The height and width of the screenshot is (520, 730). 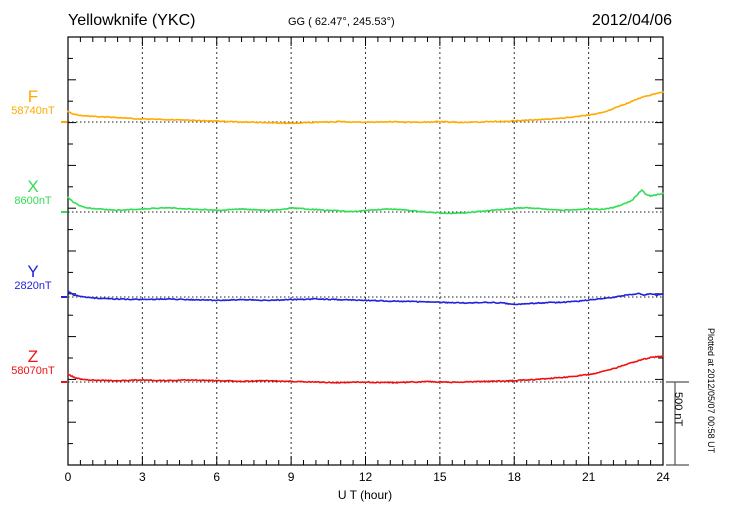 What do you see at coordinates (142, 477) in the screenshot?
I see `x-tick-label-3: 3` at bounding box center [142, 477].